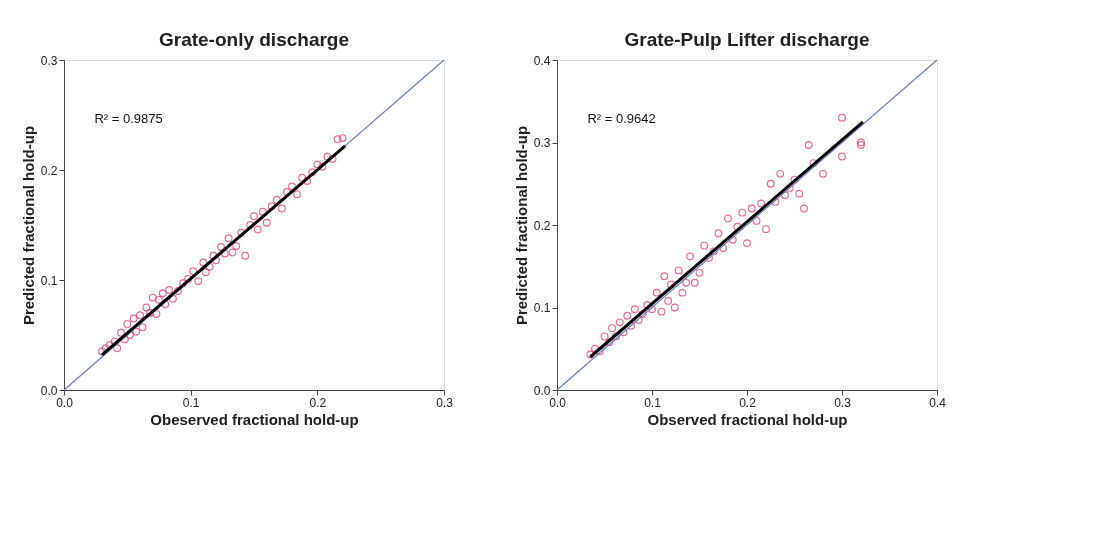 The image size is (1111, 541). What do you see at coordinates (254, 419) in the screenshot?
I see `x-axis-title: Obeserved fractional hold-up` at bounding box center [254, 419].